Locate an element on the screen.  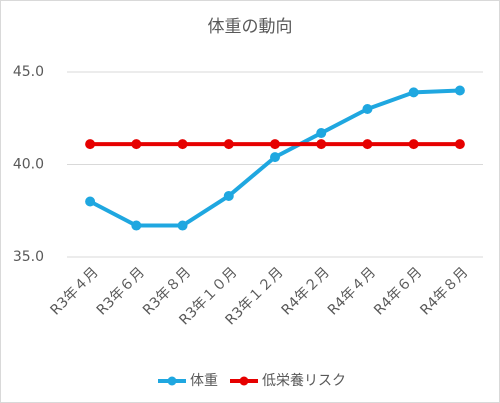
legend-label: 低栄養リスク is located at coordinates (304, 380).